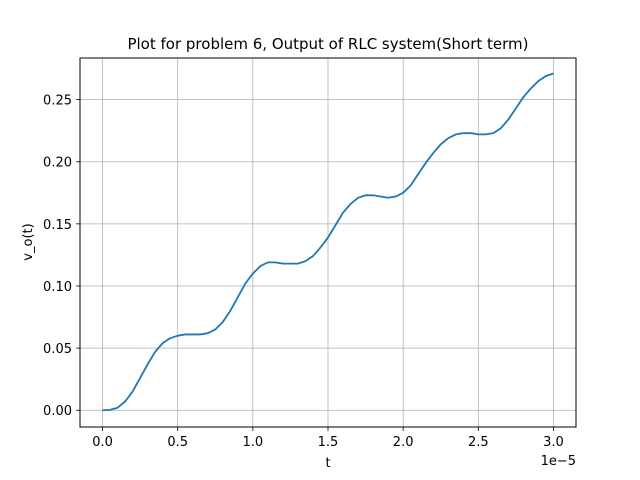 The width and height of the screenshot is (640, 480). I want to click on y-tick-label: 0.05, so click(57, 349).